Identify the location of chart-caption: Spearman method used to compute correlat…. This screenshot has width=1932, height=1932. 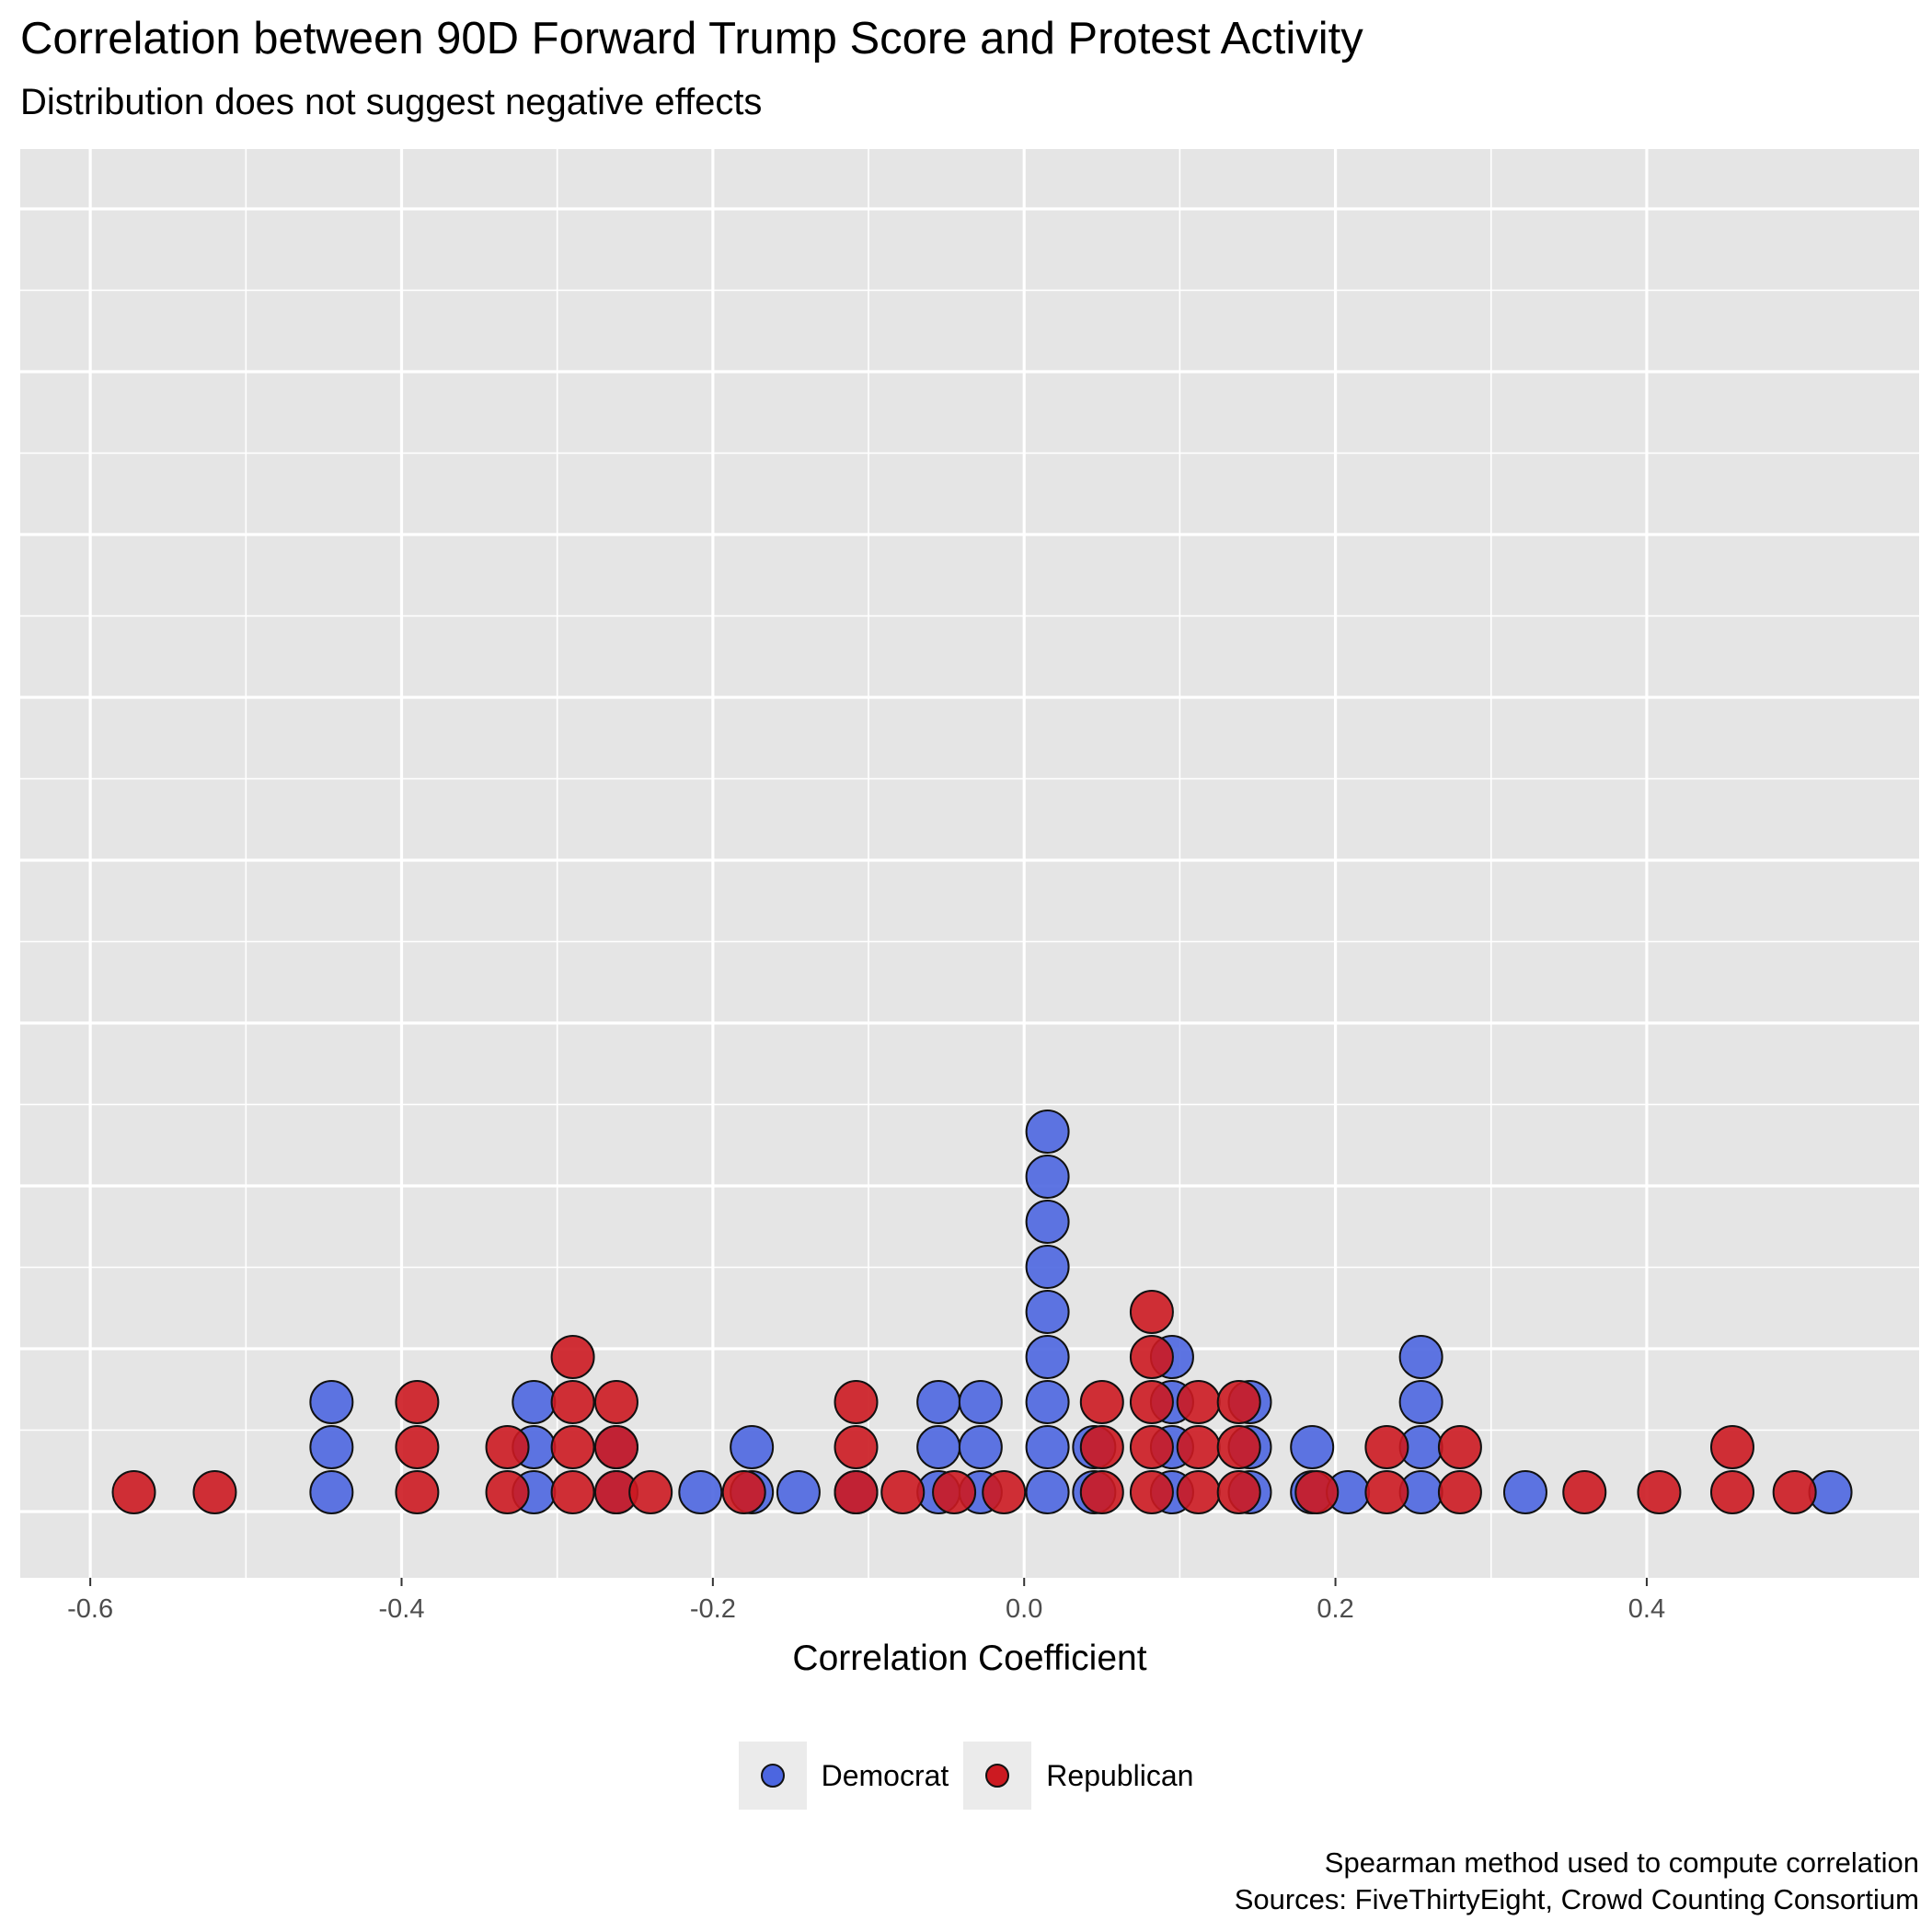
(1577, 1882).